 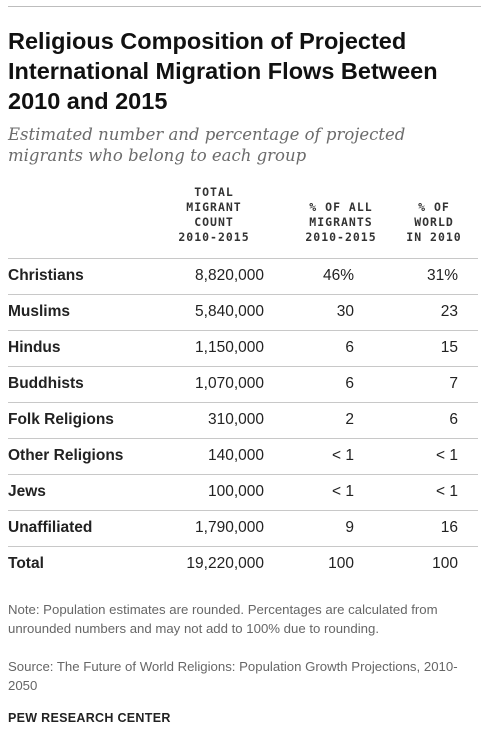 I want to click on column-header-line: % OF ALL, so click(x=341, y=207).